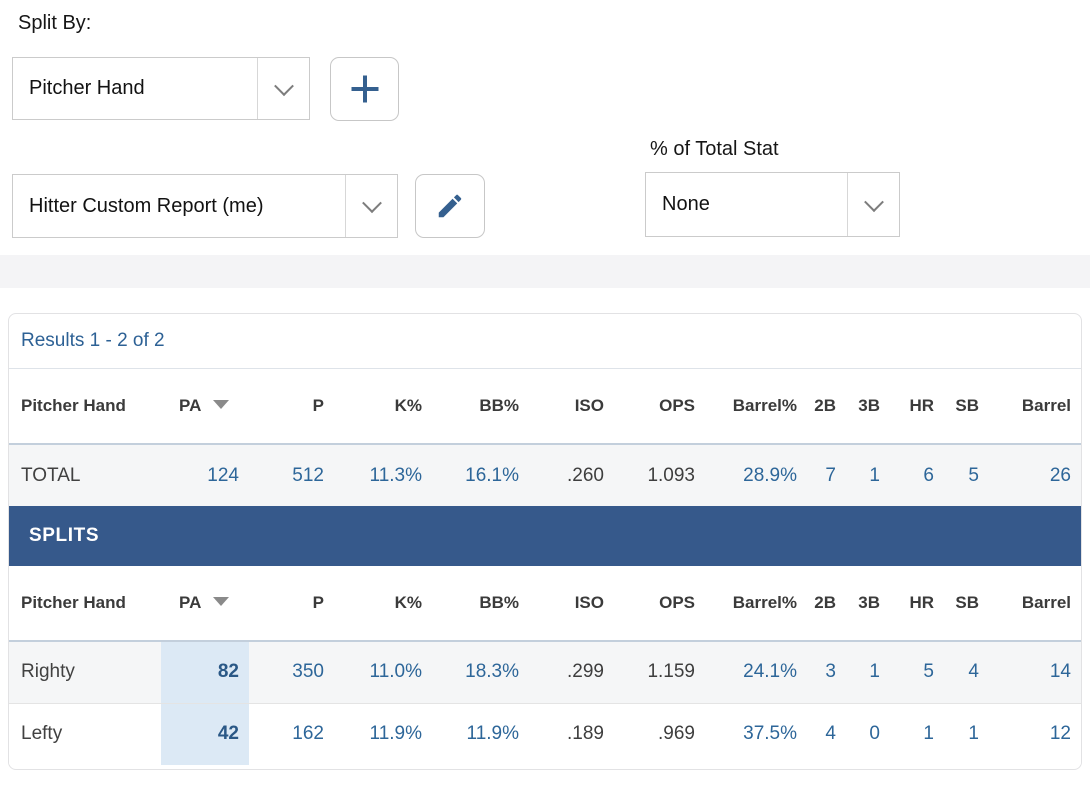  Describe the element at coordinates (874, 672) in the screenshot. I see `split-3b: 1` at that location.